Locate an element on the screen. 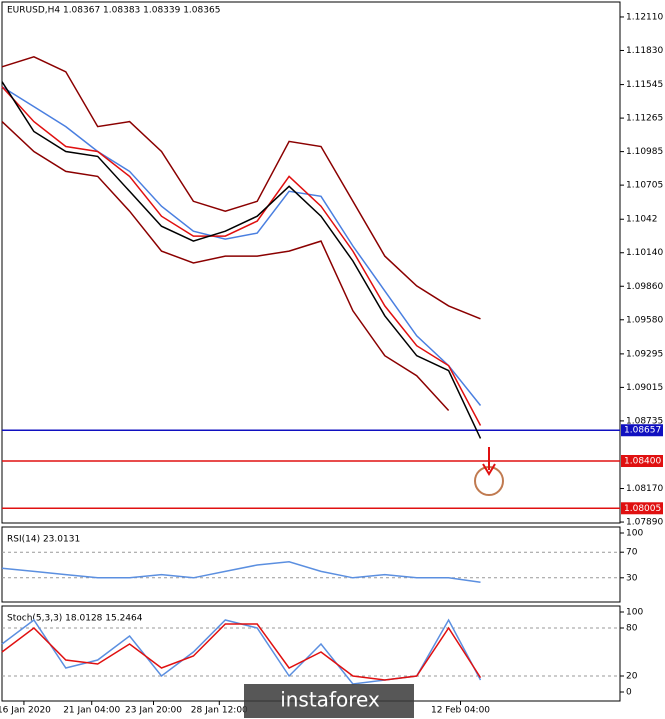 The image size is (665, 719). y-tick-label: 1.09580 is located at coordinates (644, 320).